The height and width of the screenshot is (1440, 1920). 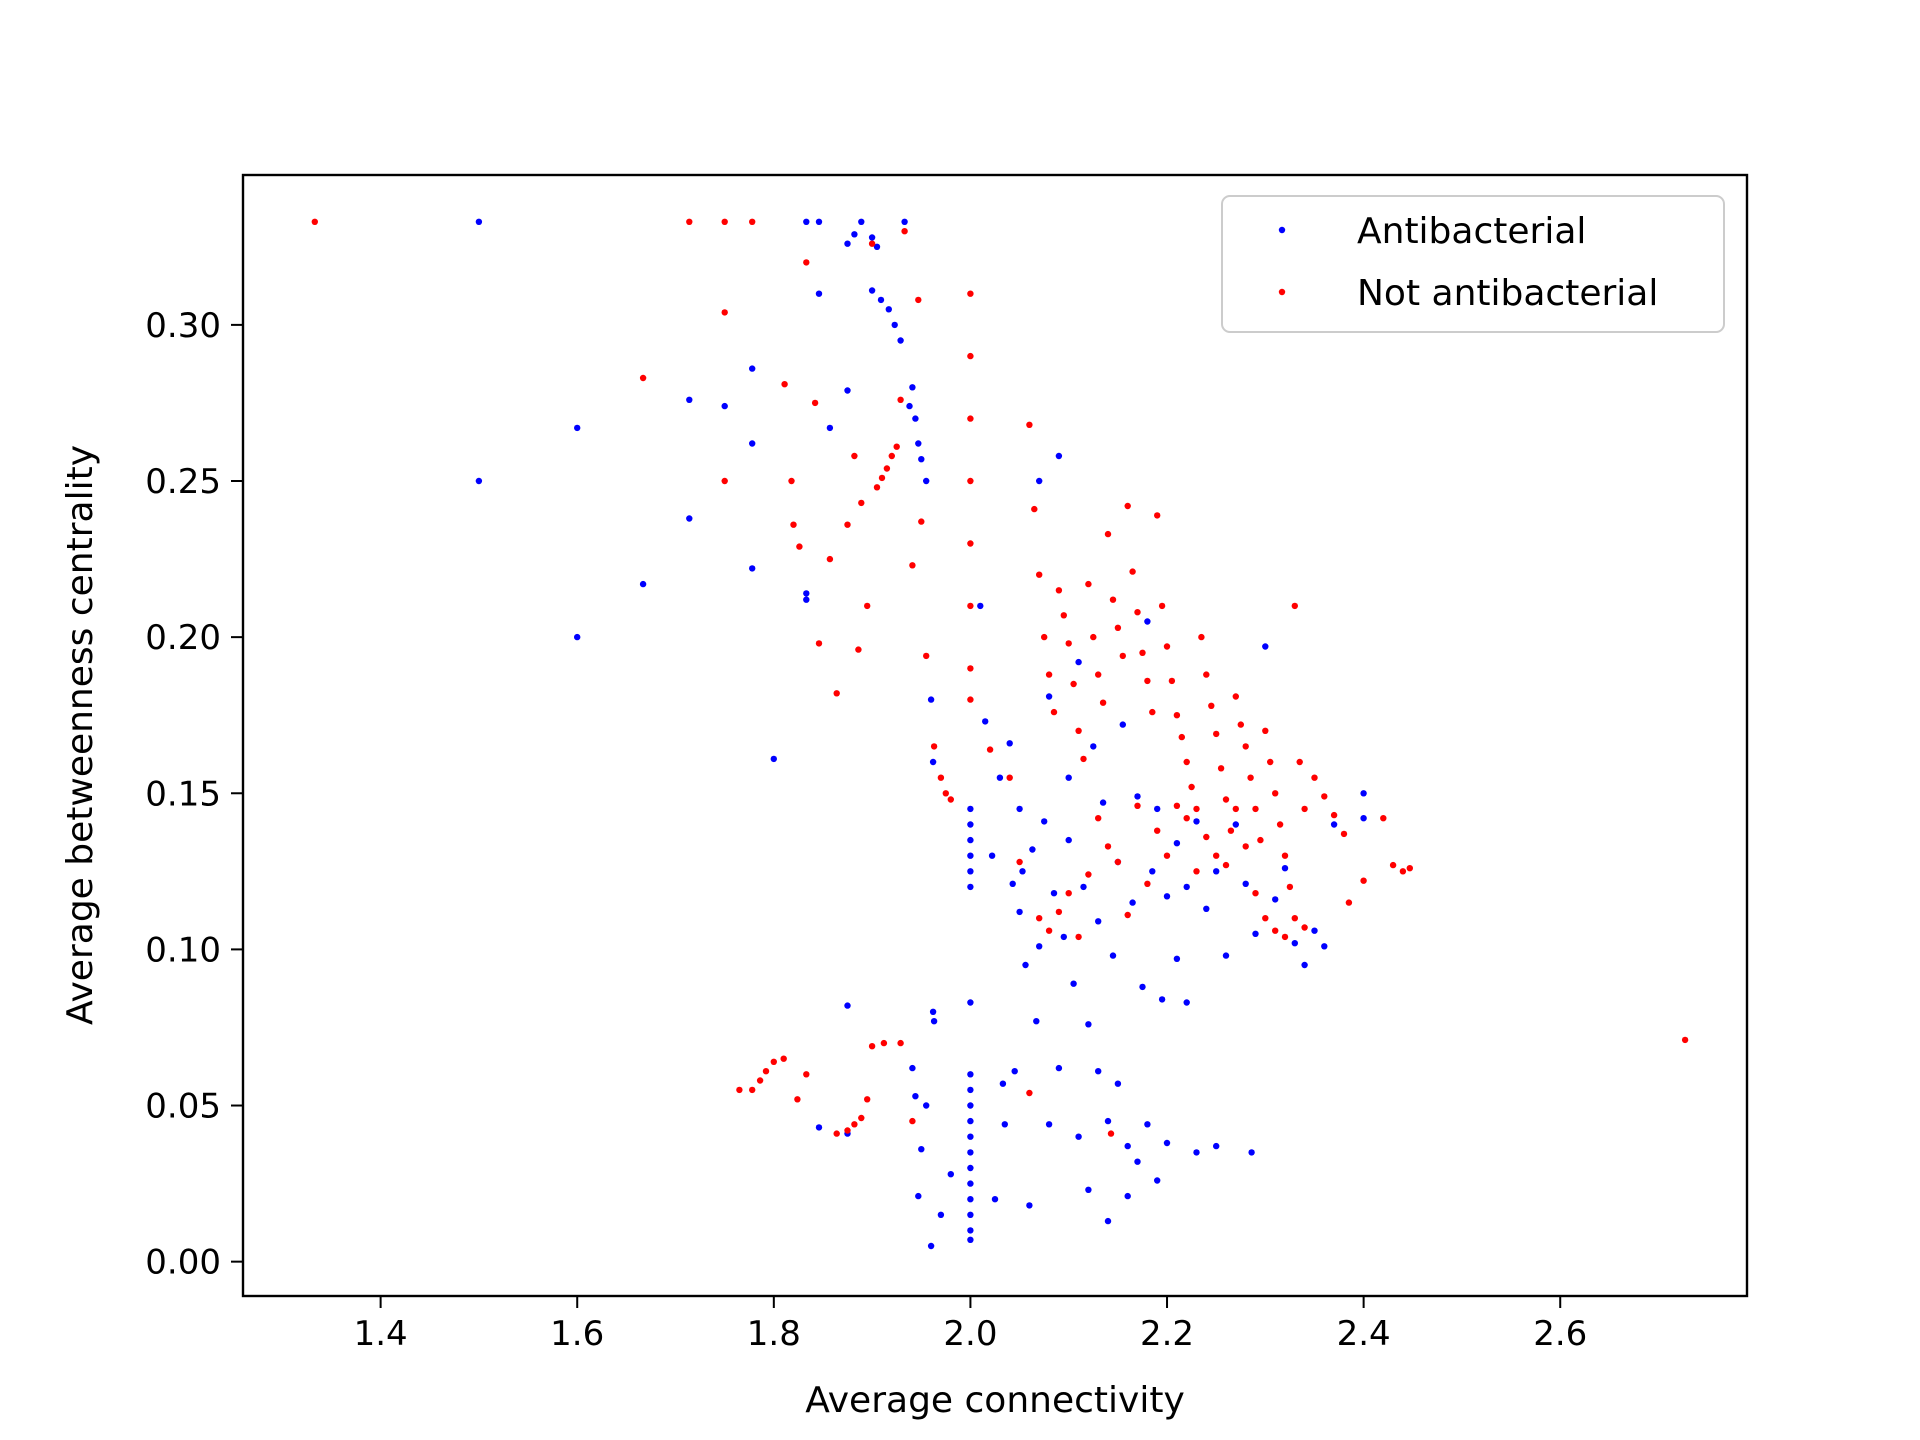 I want to click on y-tick-label: 0.30, so click(x=183, y=326).